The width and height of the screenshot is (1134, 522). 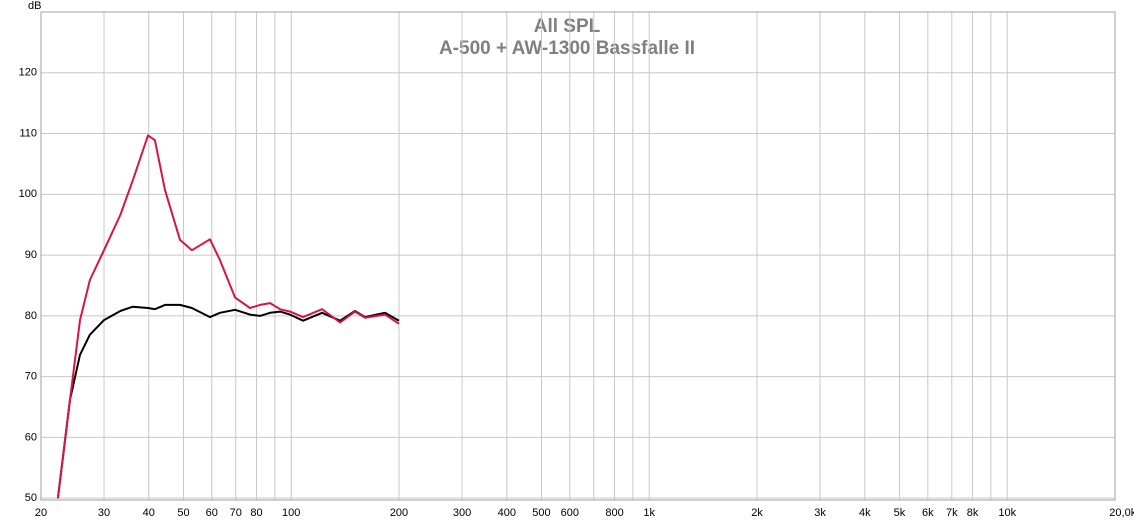 I want to click on x-tick-label: 40, so click(x=149, y=513).